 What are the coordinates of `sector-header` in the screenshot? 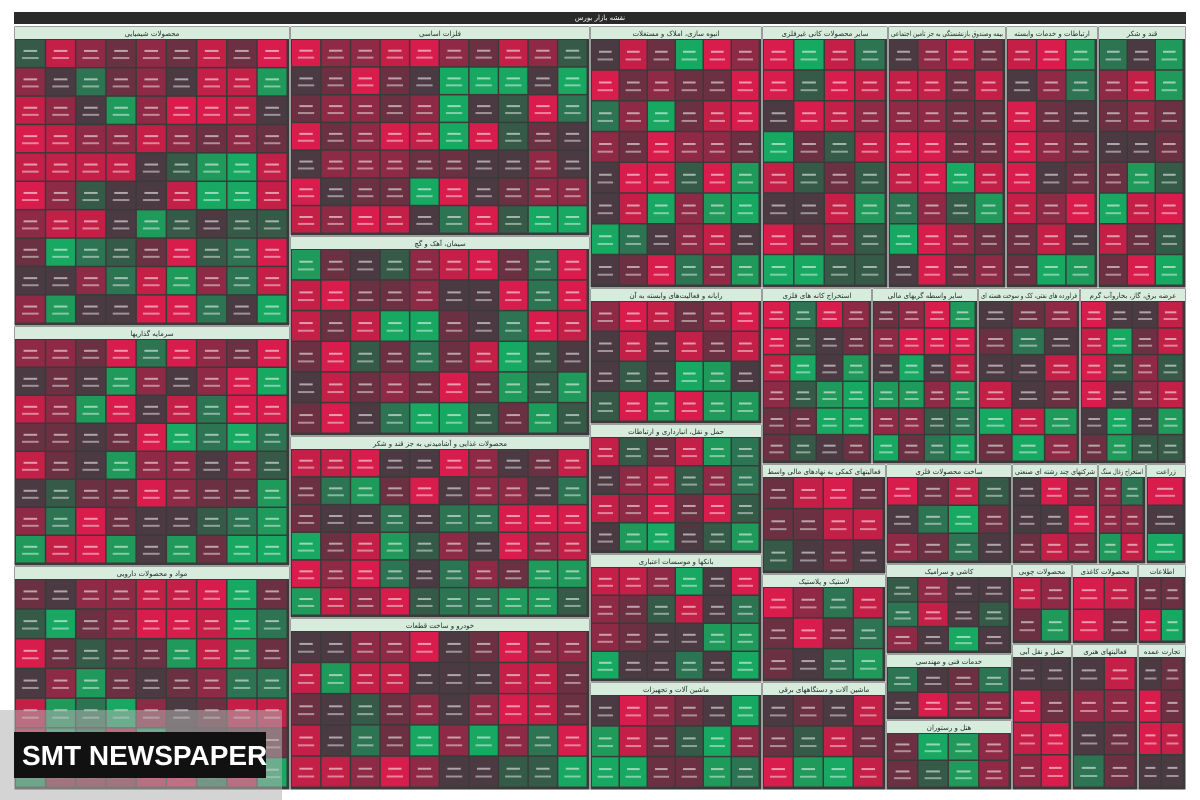 It's located at (152, 573).